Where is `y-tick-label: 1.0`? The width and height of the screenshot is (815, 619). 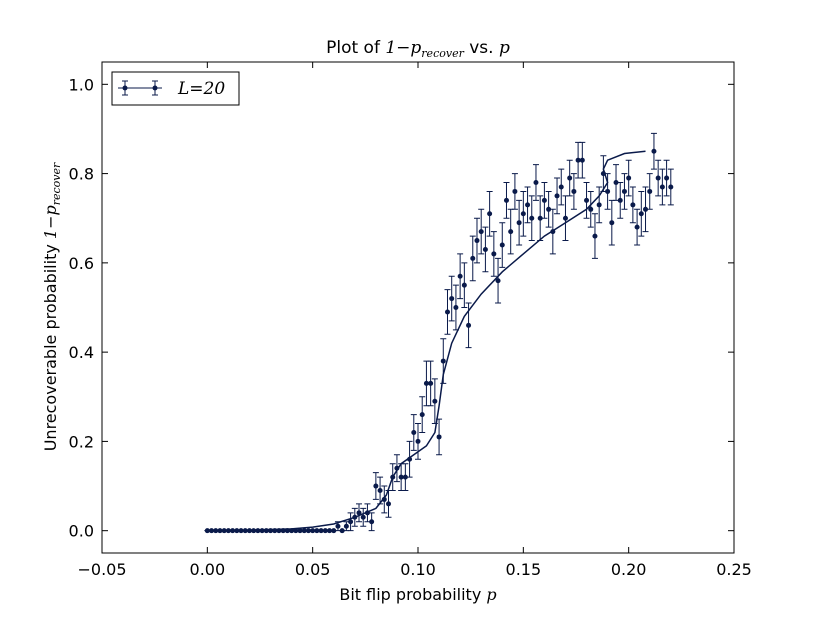
y-tick-label: 1.0 is located at coordinates (81, 84).